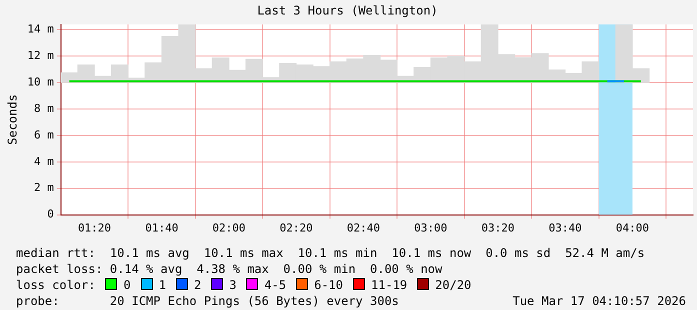 The width and height of the screenshot is (697, 310). What do you see at coordinates (275, 285) in the screenshot?
I see `text: 4-5` at bounding box center [275, 285].